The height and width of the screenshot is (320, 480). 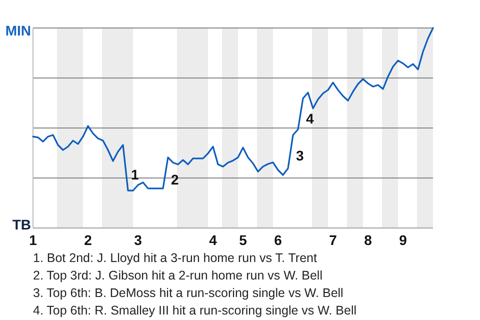 I want to click on x-tick-label: 5, so click(x=243, y=240).